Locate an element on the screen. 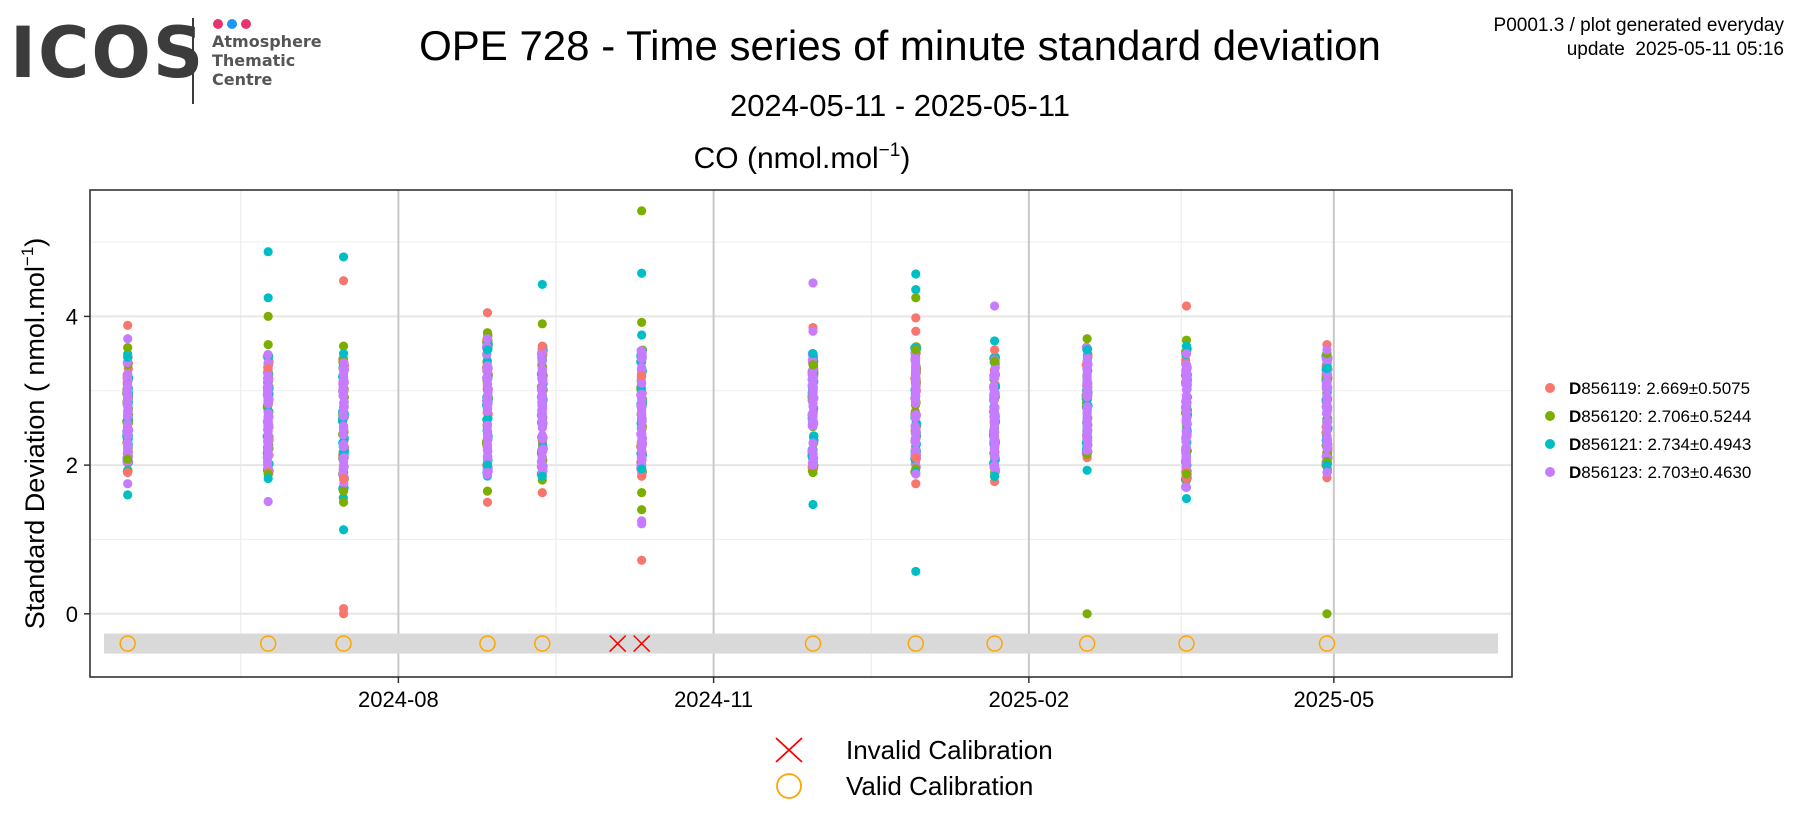  legend-valid-marker is located at coordinates (789, 786).